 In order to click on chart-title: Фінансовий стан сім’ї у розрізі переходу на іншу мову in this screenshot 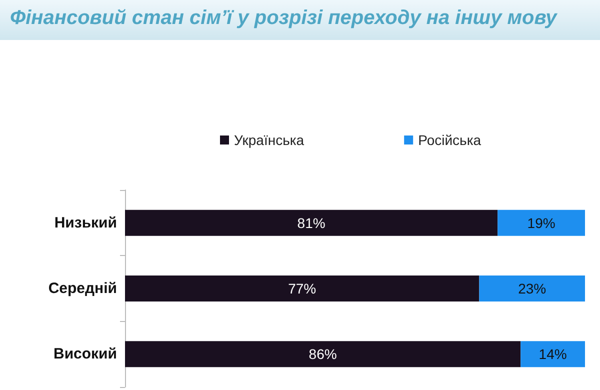, I will do `click(283, 18)`.